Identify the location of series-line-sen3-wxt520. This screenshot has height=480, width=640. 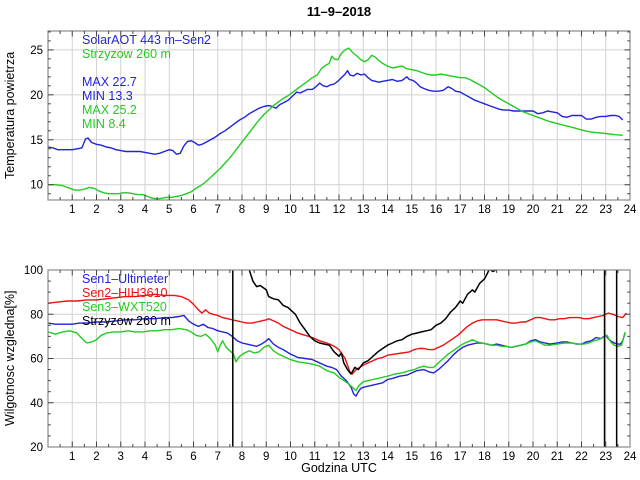
(337, 359).